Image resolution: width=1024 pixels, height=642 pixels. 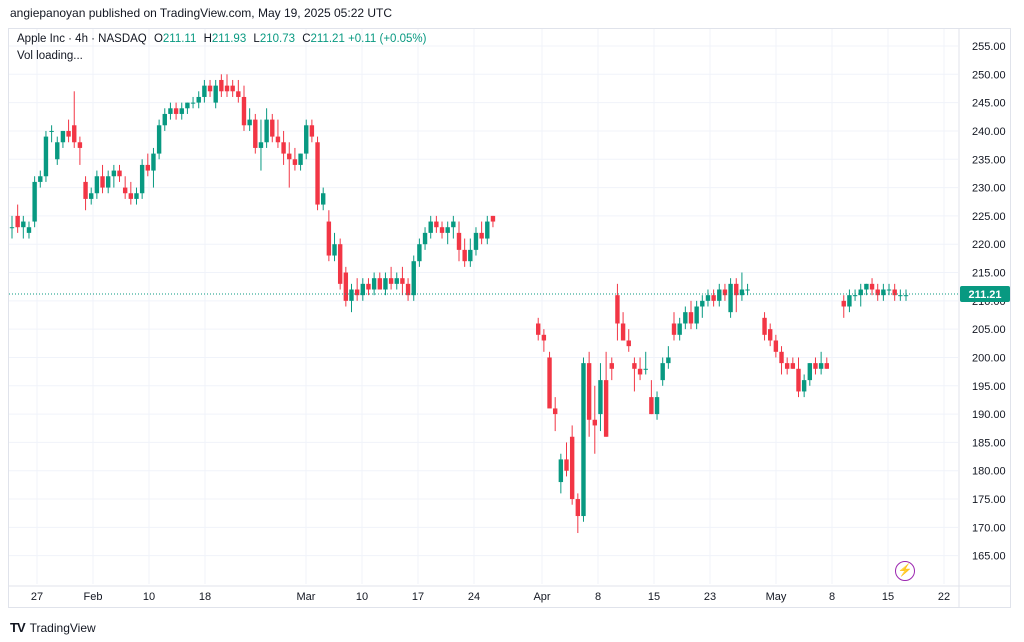 I want to click on tradingview-brand: TradingView, so click(x=62, y=627).